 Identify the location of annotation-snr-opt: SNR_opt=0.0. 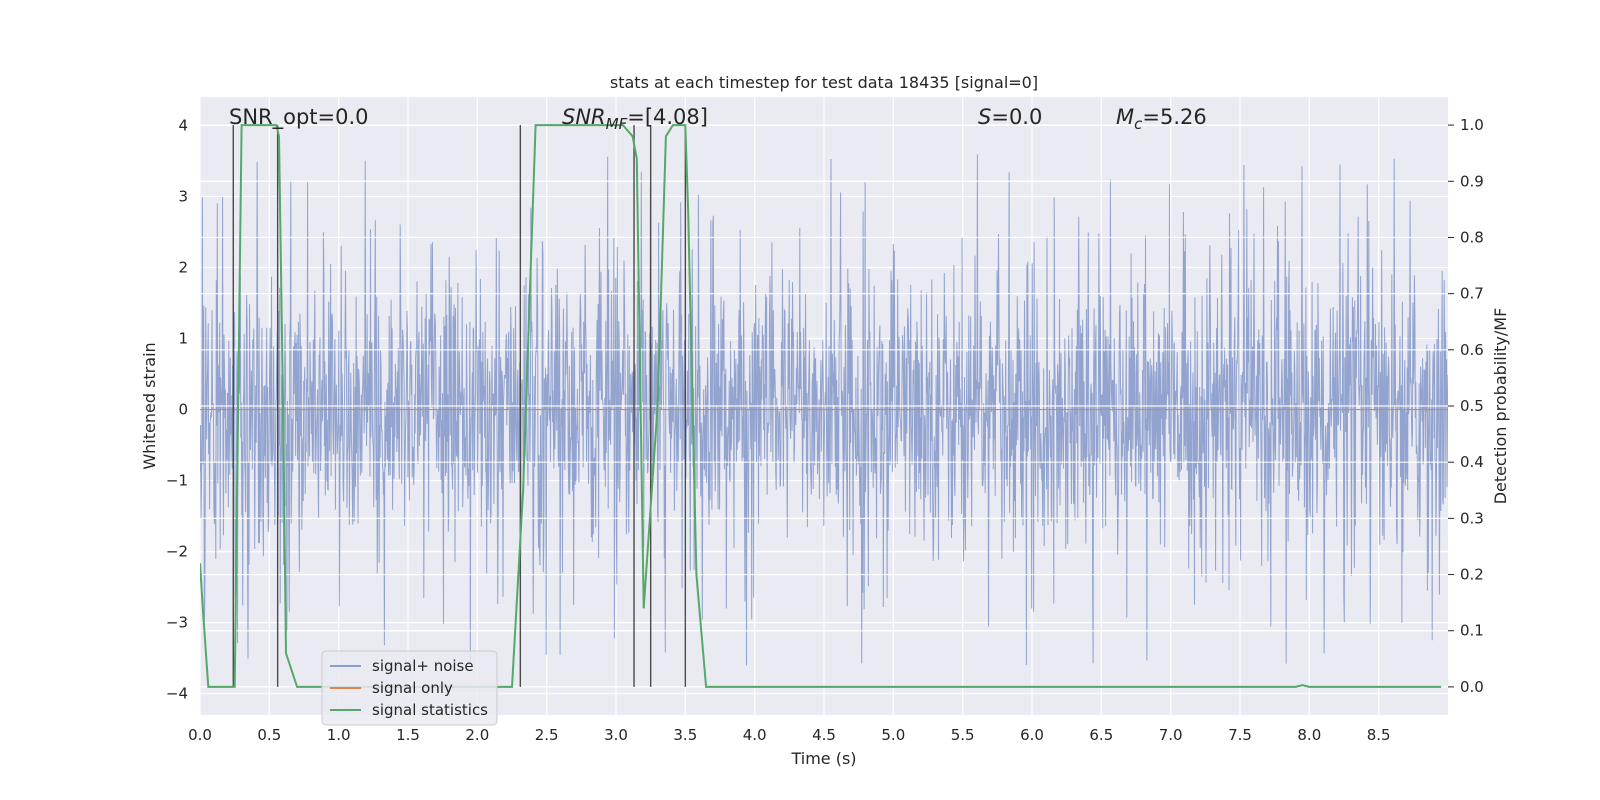
(299, 117).